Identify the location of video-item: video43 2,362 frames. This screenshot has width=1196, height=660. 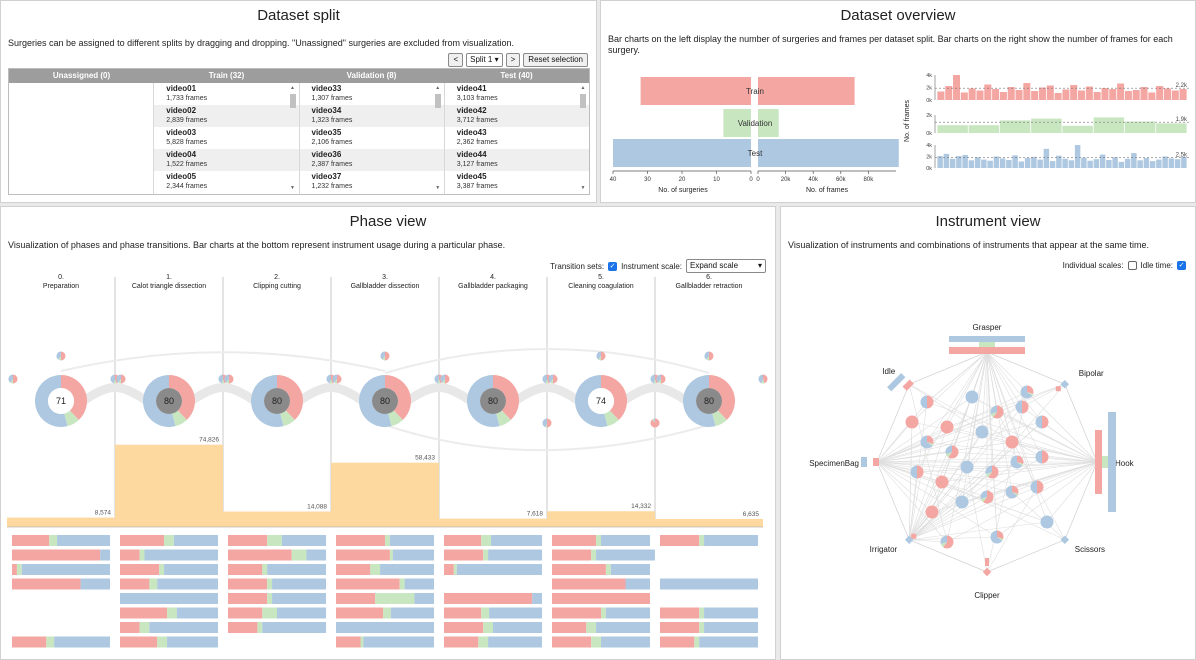
(517, 138).